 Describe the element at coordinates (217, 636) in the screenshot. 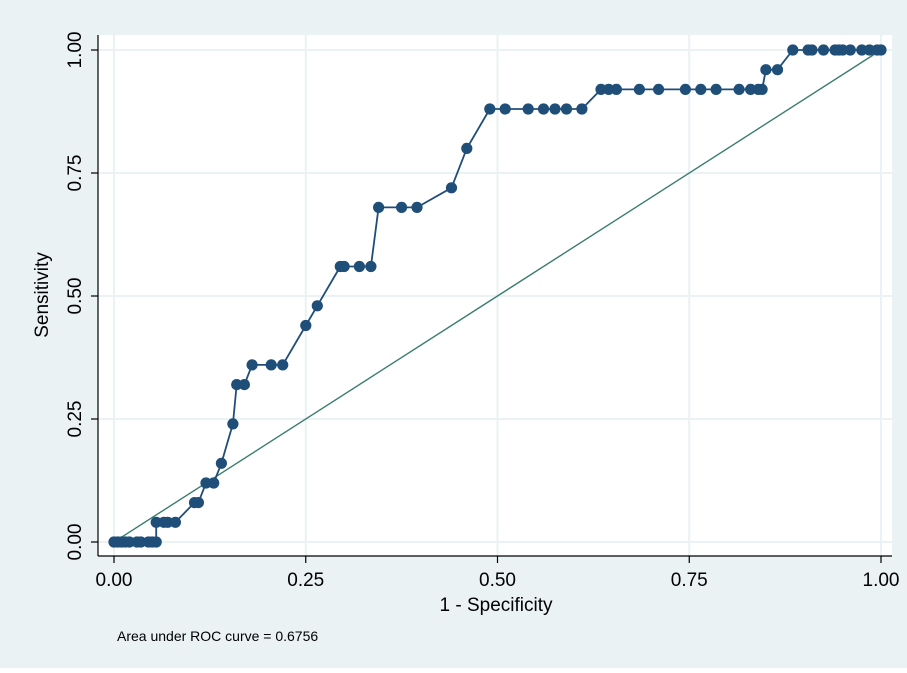

I see `auc-note: Area under ROC curve = 0.6756` at that location.